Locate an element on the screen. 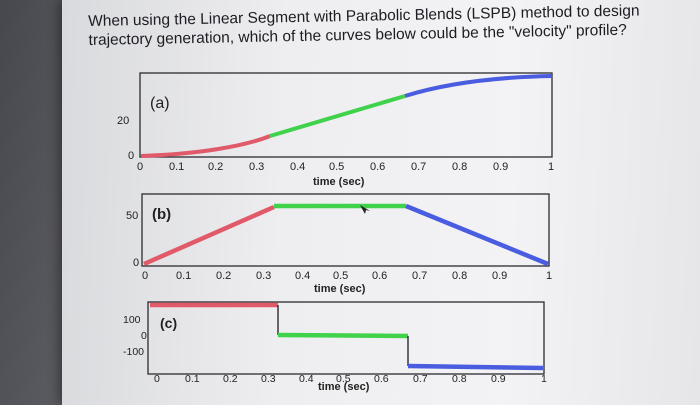 This screenshot has height=405, width=700. plot-b-xtick-5: 0.5 is located at coordinates (340, 276).